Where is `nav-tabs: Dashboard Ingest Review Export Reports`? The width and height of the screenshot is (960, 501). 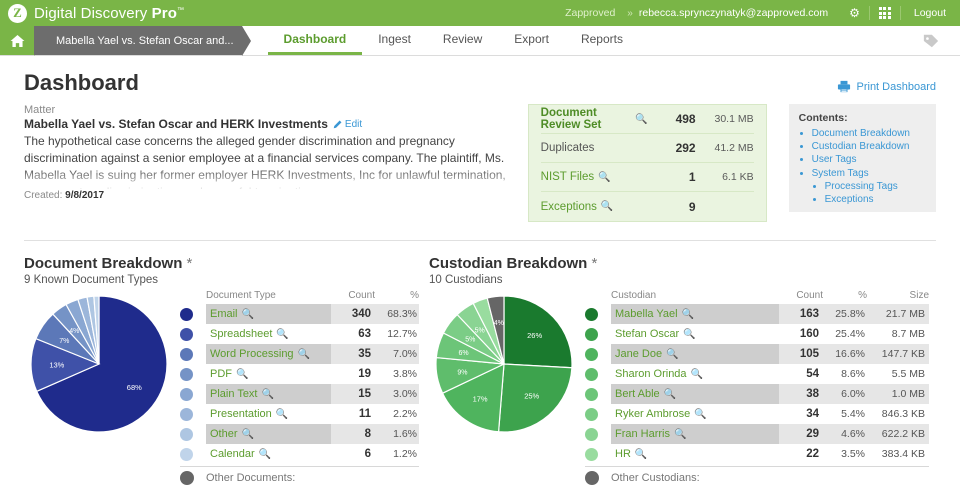 nav-tabs: Dashboard Ingest Review Export Reports is located at coordinates (453, 40).